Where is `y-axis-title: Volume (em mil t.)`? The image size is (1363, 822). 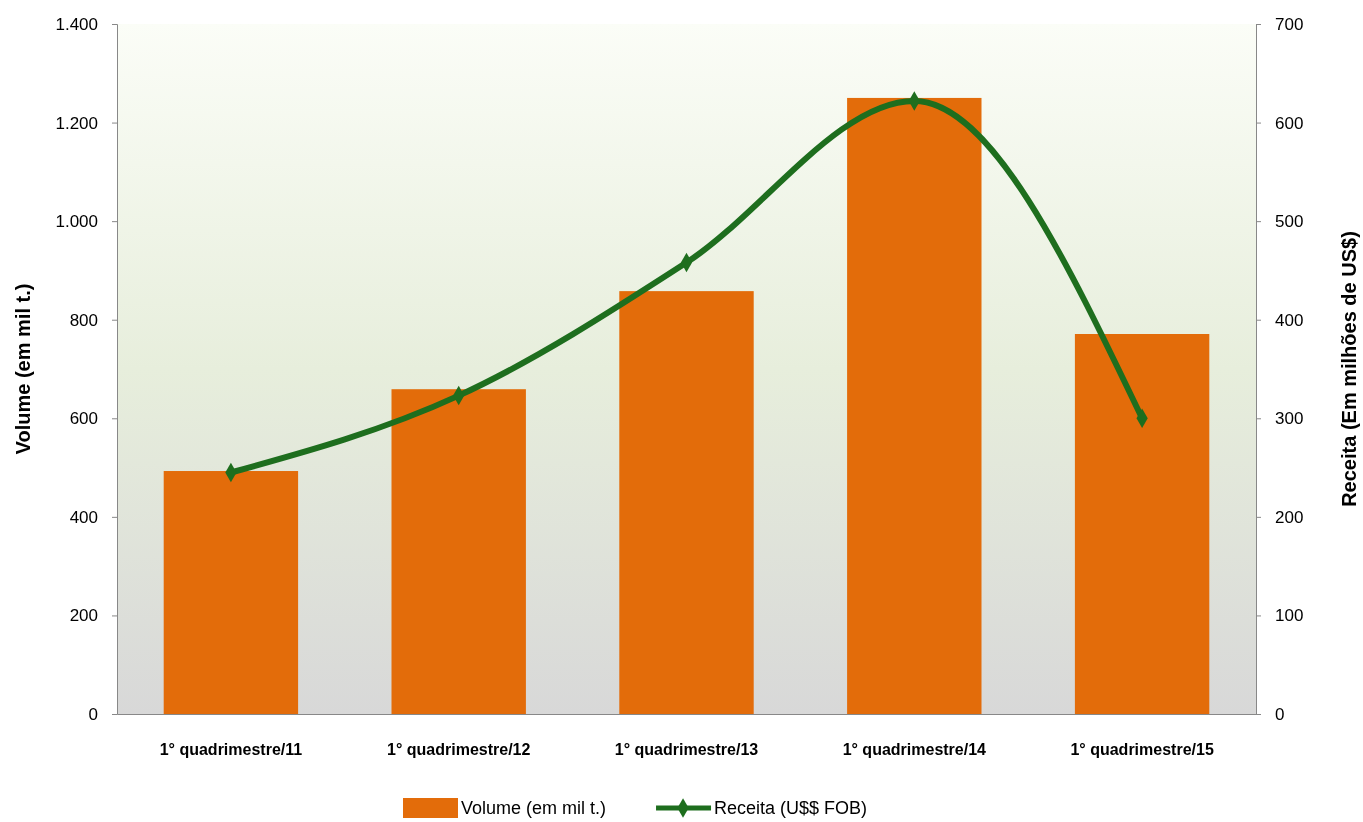 y-axis-title: Volume (em mil t.) is located at coordinates (23, 369).